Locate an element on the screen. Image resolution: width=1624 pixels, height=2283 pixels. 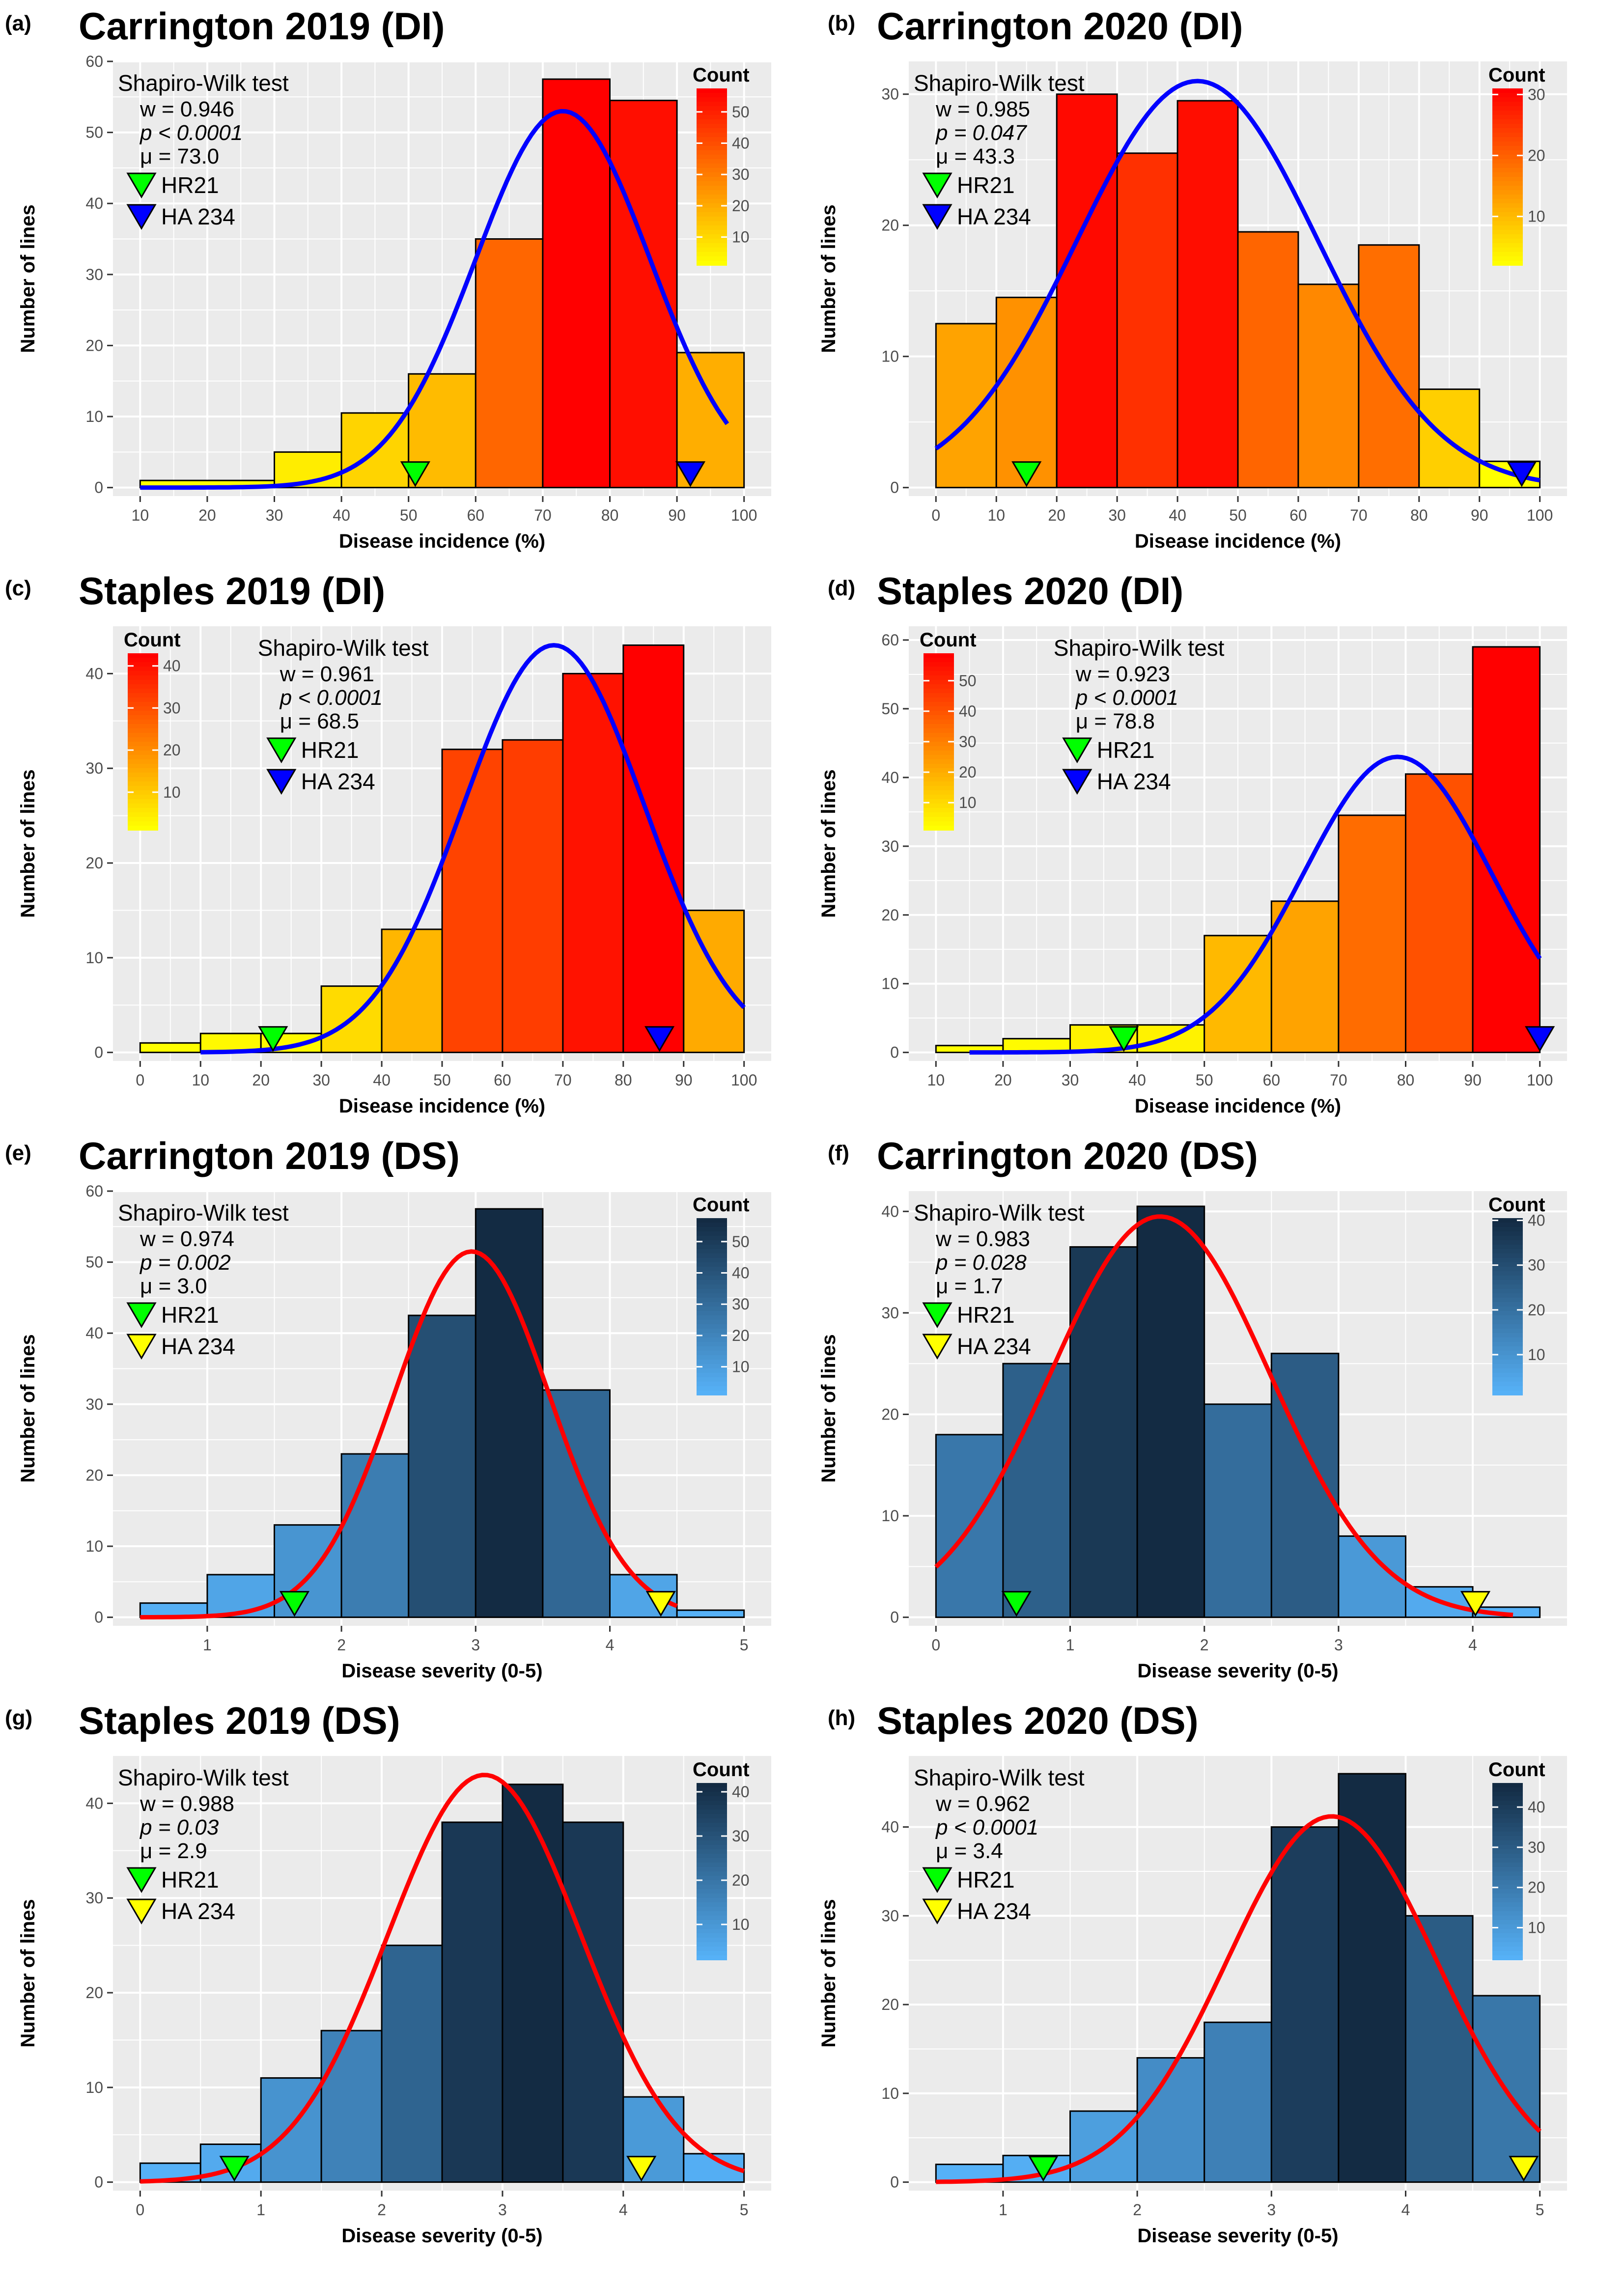
panel-letter: (e) is located at coordinates (18, 1153).